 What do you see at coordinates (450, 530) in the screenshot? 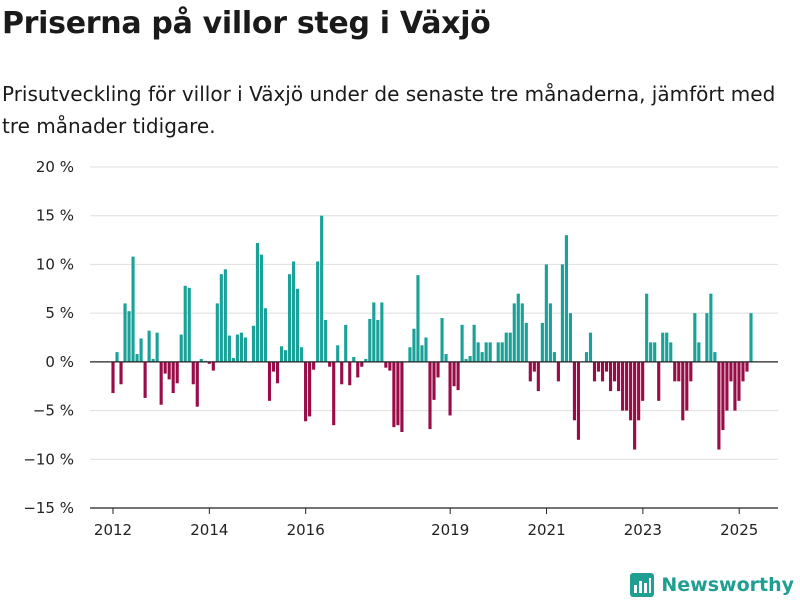
I see `x-tick-label: 2019` at bounding box center [450, 530].